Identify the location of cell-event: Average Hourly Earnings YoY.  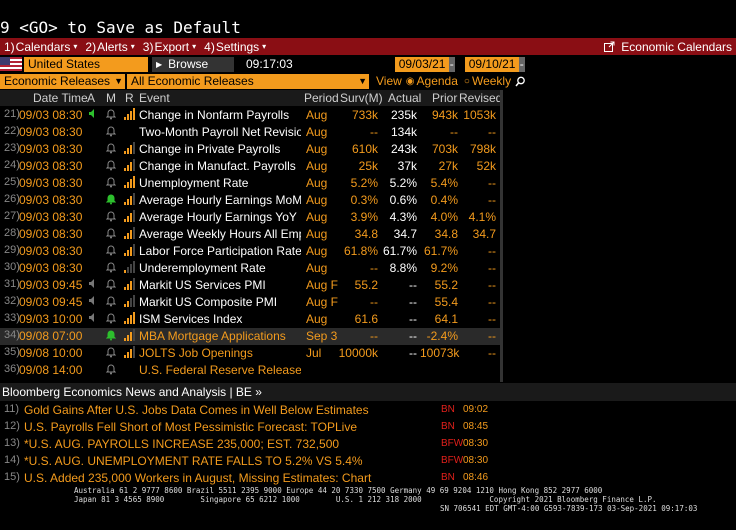
(218, 217).